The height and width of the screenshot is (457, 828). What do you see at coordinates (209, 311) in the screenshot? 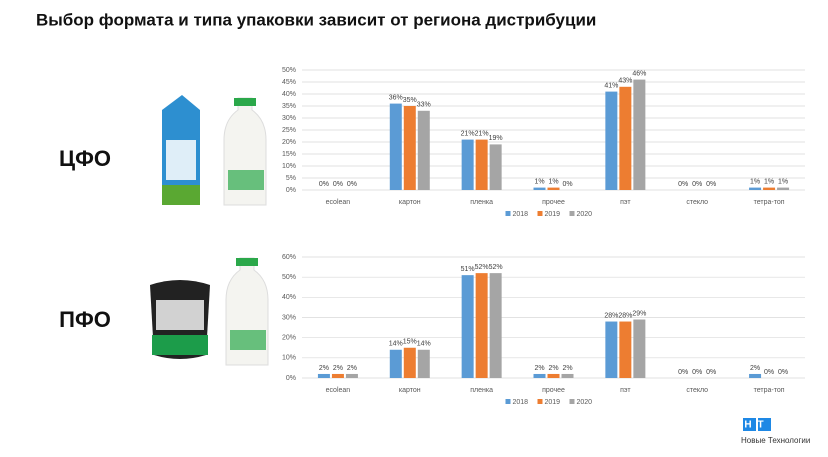
I see `product-pfo` at bounding box center [209, 311].